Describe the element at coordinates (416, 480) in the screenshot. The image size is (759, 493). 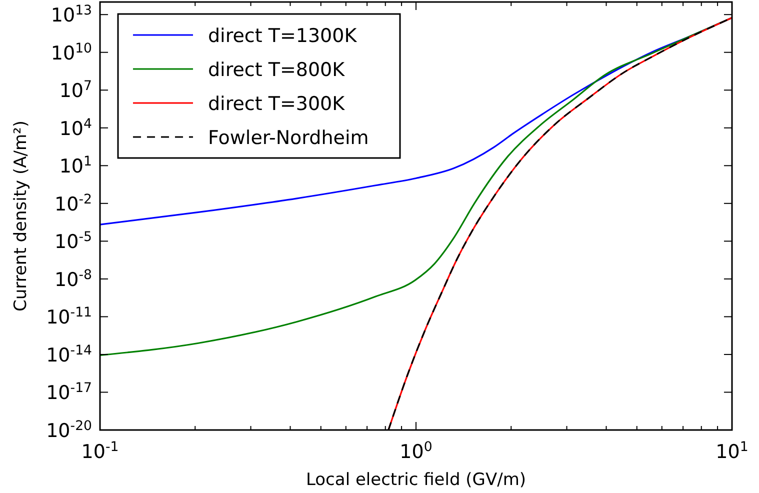
I see `x-axis-title: Local electric field (GV/m)` at that location.